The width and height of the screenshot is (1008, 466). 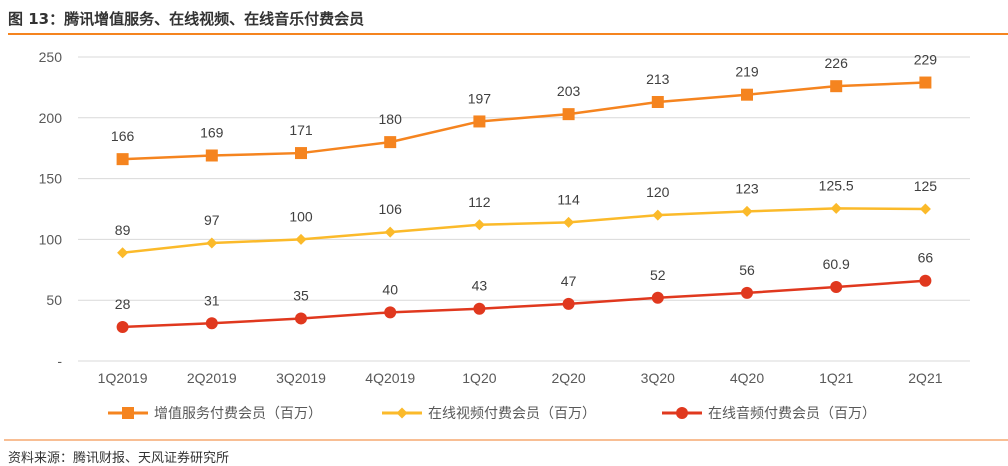 I want to click on data-label: 56, so click(x=747, y=270).